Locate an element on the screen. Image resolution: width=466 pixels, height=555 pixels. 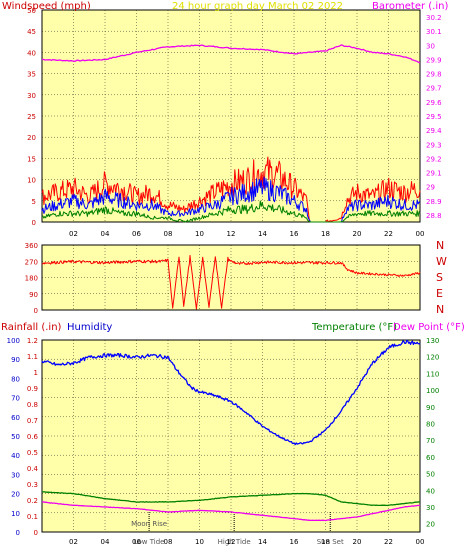
temperature-axis-label: Temperature (°F) is located at coordinates (354, 327).